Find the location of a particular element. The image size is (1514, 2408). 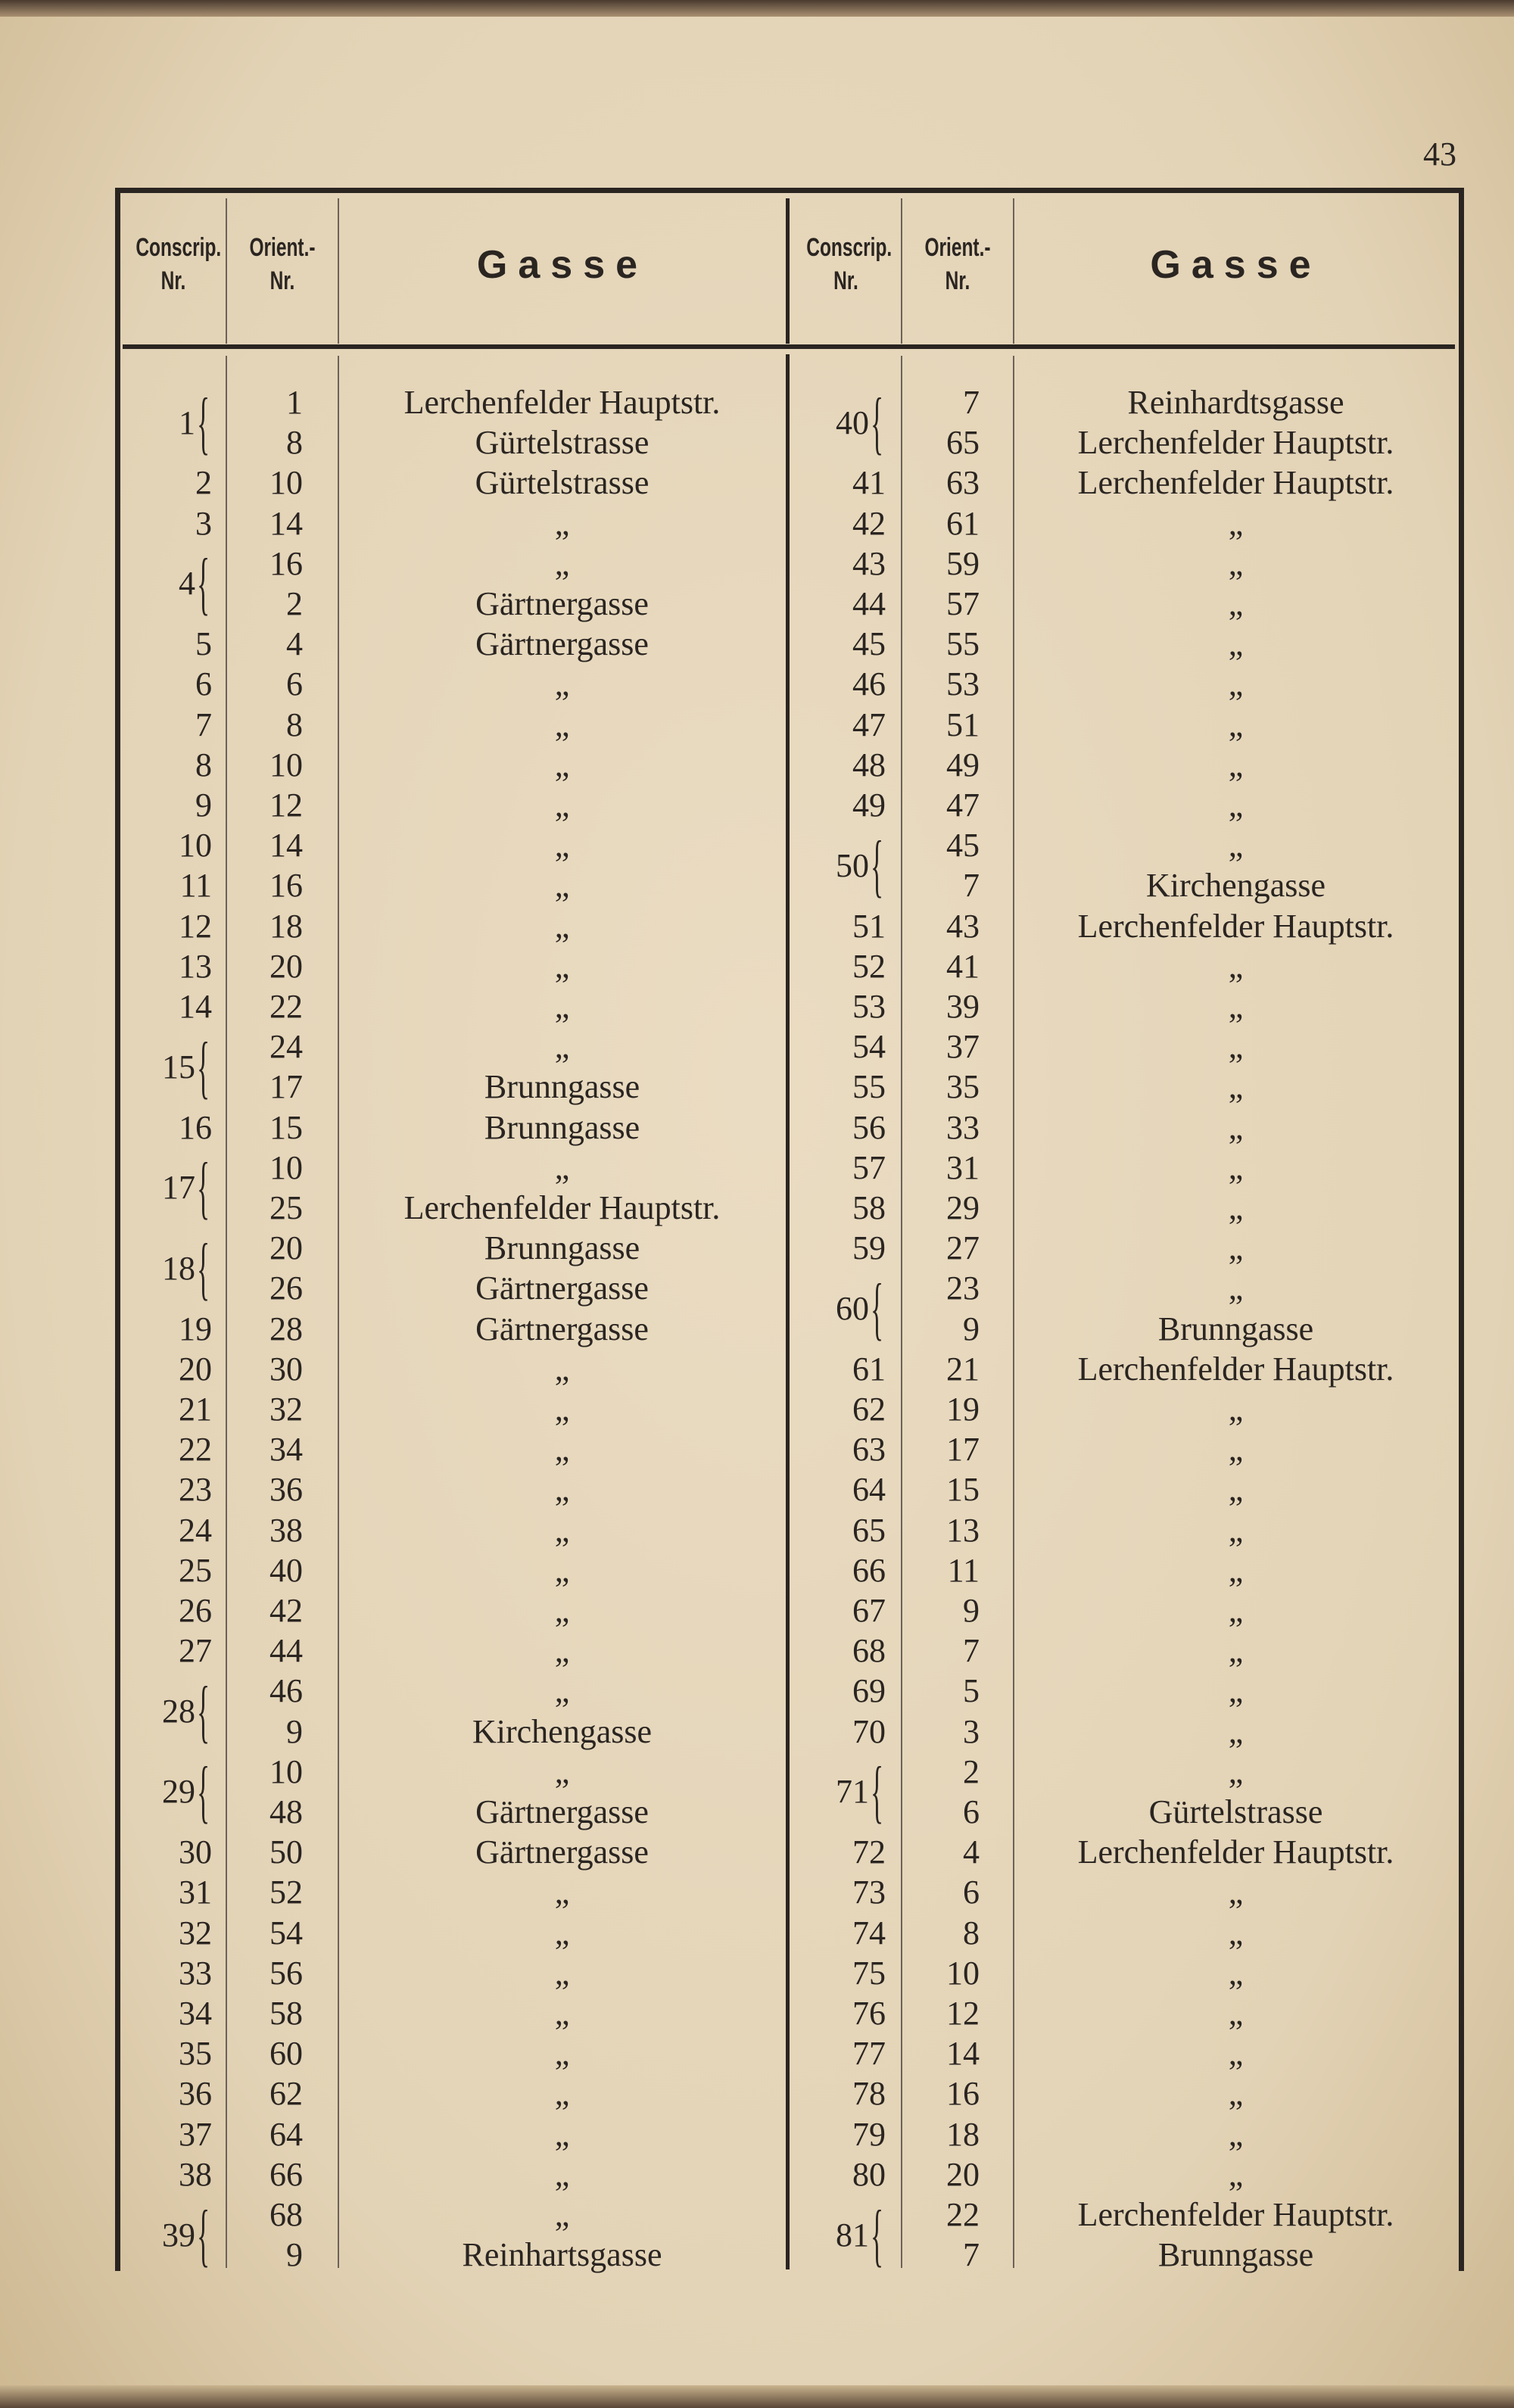

header-label: Orient.- is located at coordinates (282, 247).